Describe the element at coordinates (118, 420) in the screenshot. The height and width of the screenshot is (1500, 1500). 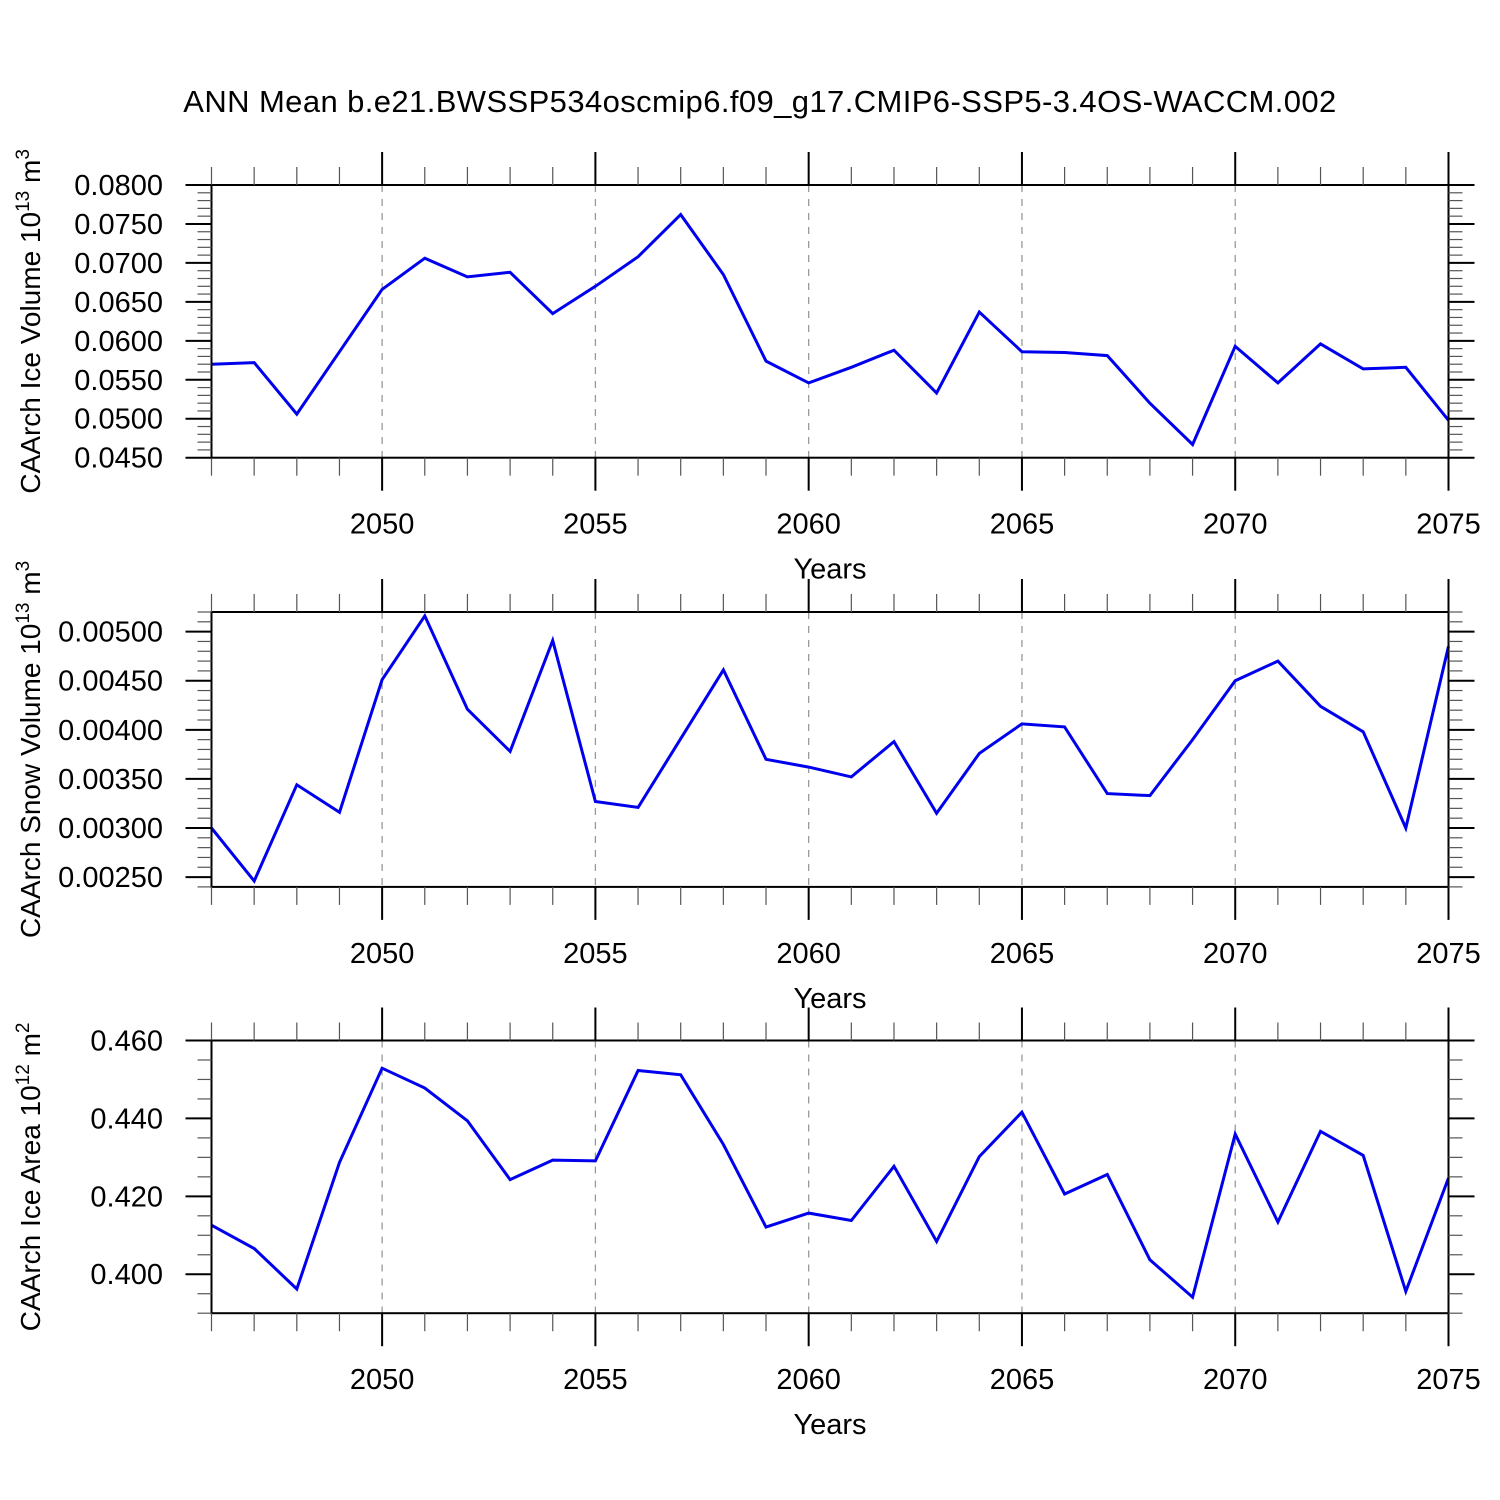
I see `y-tick-label: 0.0500` at that location.